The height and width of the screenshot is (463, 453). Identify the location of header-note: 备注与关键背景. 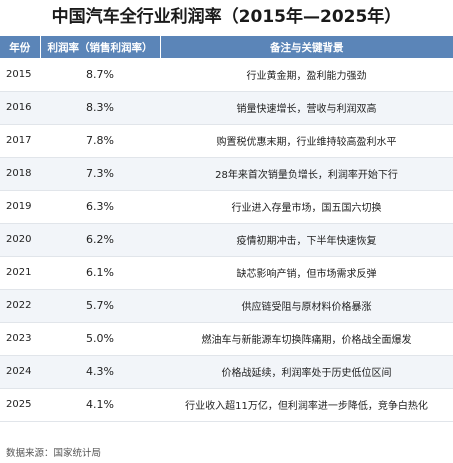
(307, 47).